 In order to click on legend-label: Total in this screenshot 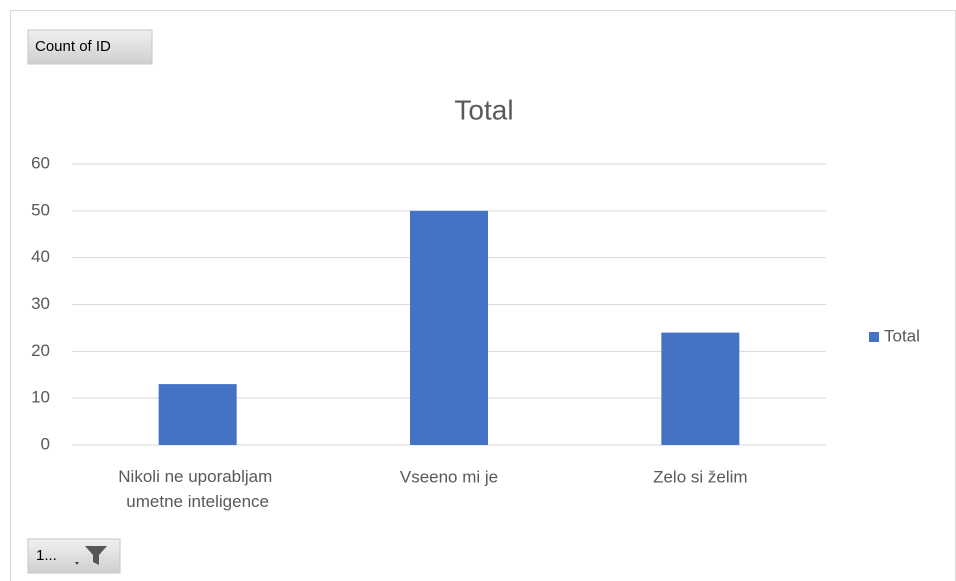, I will do `click(902, 335)`.